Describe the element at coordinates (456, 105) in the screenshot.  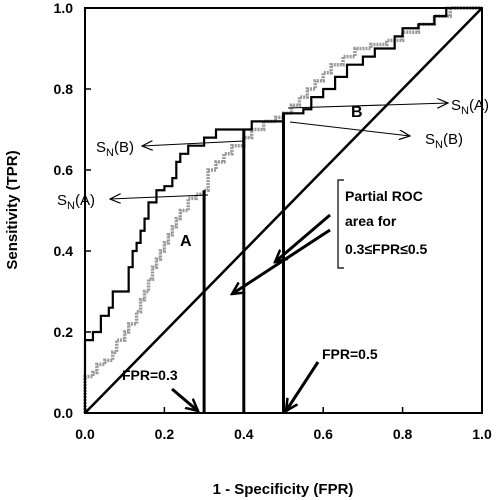
I see `sn-a-right-s: S` at that location.